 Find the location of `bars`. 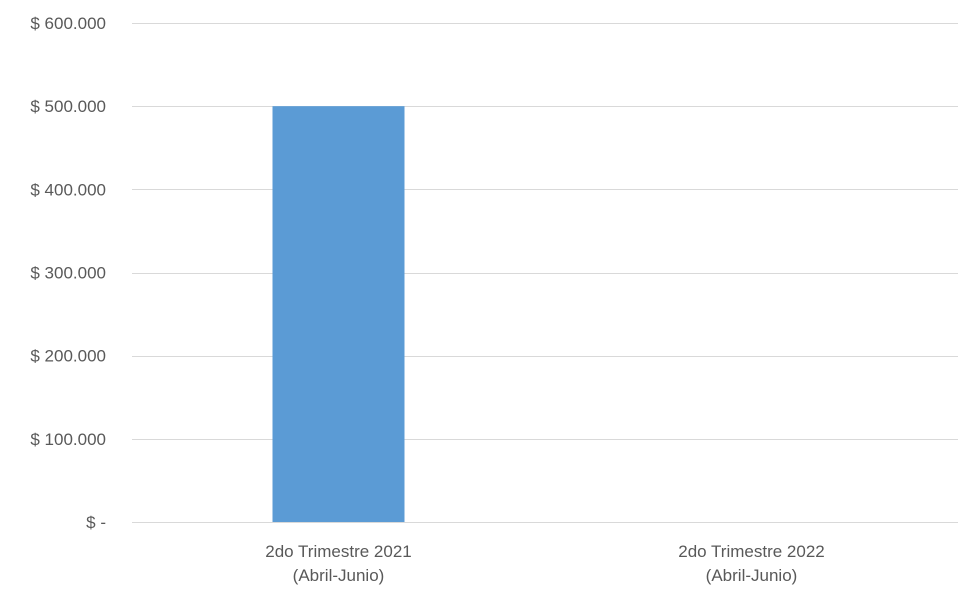

bars is located at coordinates (338, 314).